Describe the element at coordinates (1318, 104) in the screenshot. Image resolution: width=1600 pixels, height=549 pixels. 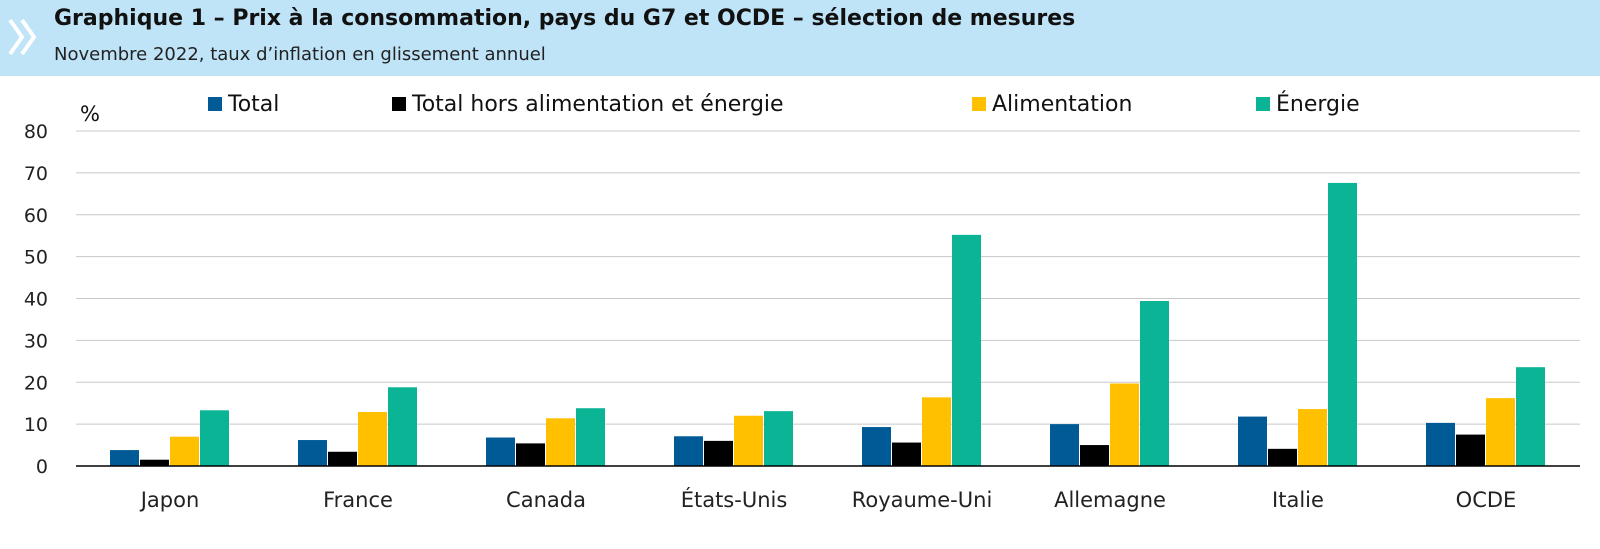
I see `legend-label: Énergie` at that location.